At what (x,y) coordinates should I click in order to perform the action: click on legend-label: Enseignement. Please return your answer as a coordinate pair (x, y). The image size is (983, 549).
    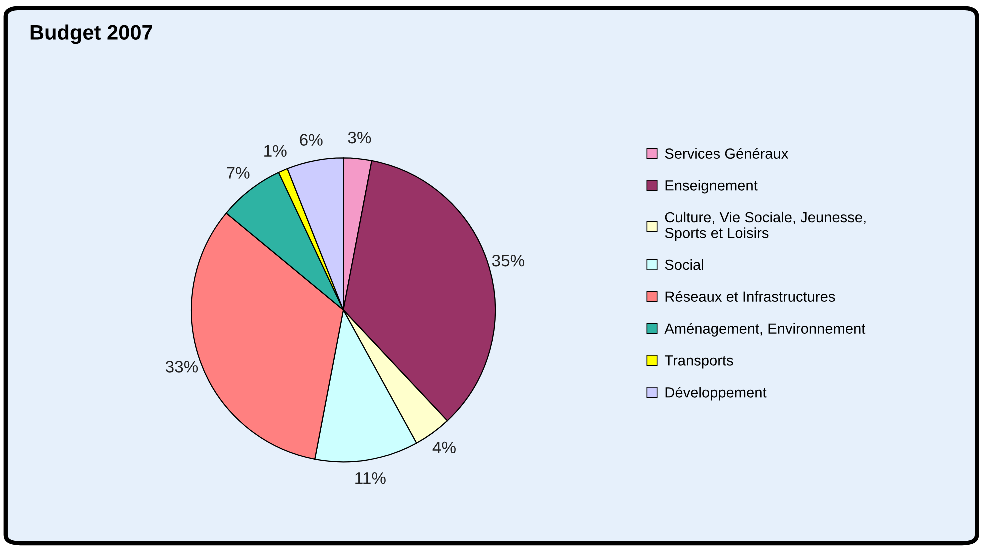
    Looking at the image, I should click on (712, 187).